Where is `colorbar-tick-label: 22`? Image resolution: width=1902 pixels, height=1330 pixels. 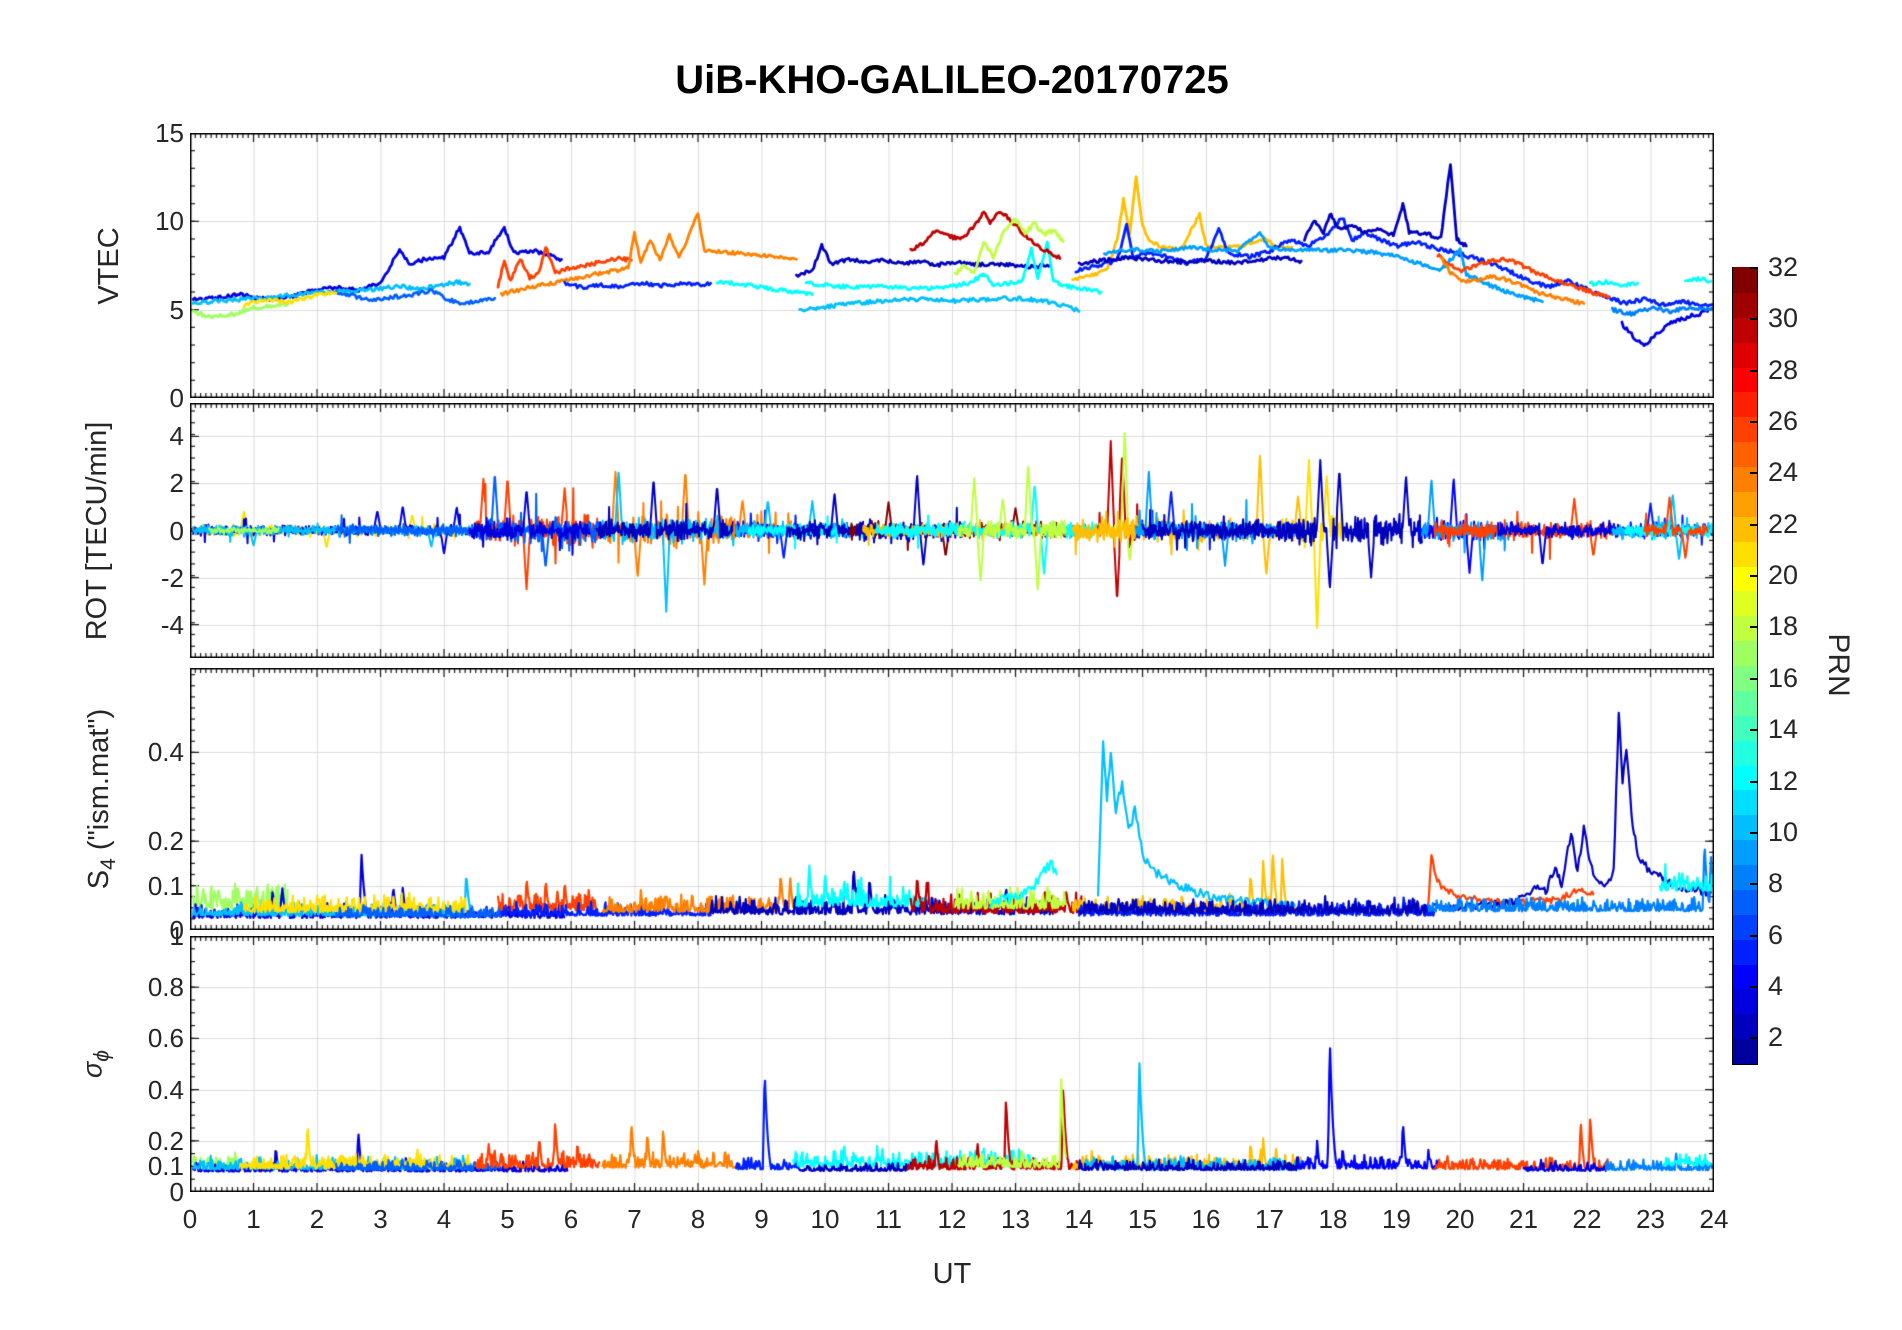
colorbar-tick-label: 22 is located at coordinates (1783, 523).